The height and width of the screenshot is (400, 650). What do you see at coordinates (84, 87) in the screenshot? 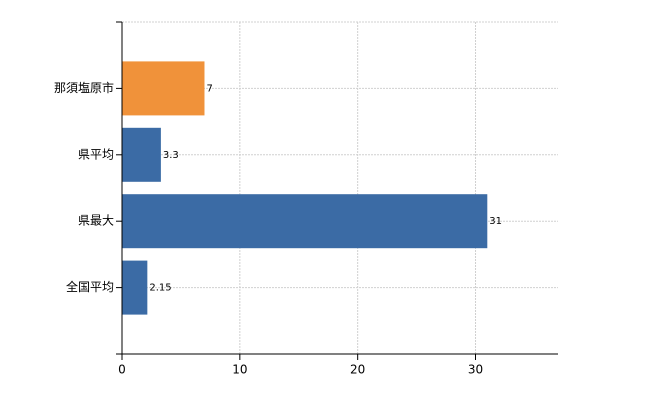
I see `y-tick-label: 那須塩原市` at bounding box center [84, 87].